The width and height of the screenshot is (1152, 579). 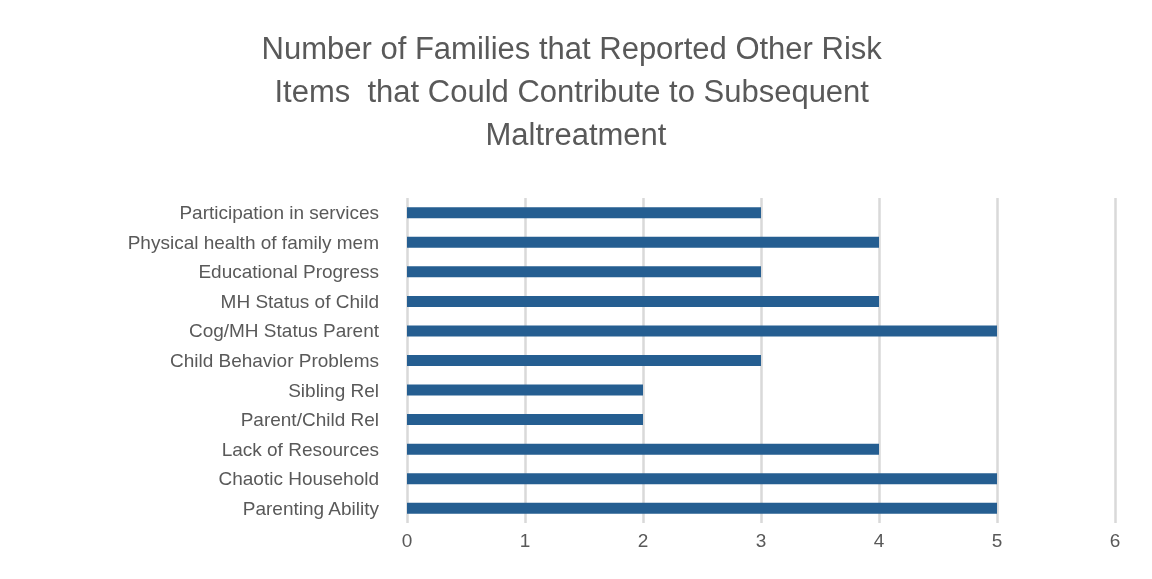 I want to click on y-tick-label: Child Behavior Problems, so click(x=274, y=360).